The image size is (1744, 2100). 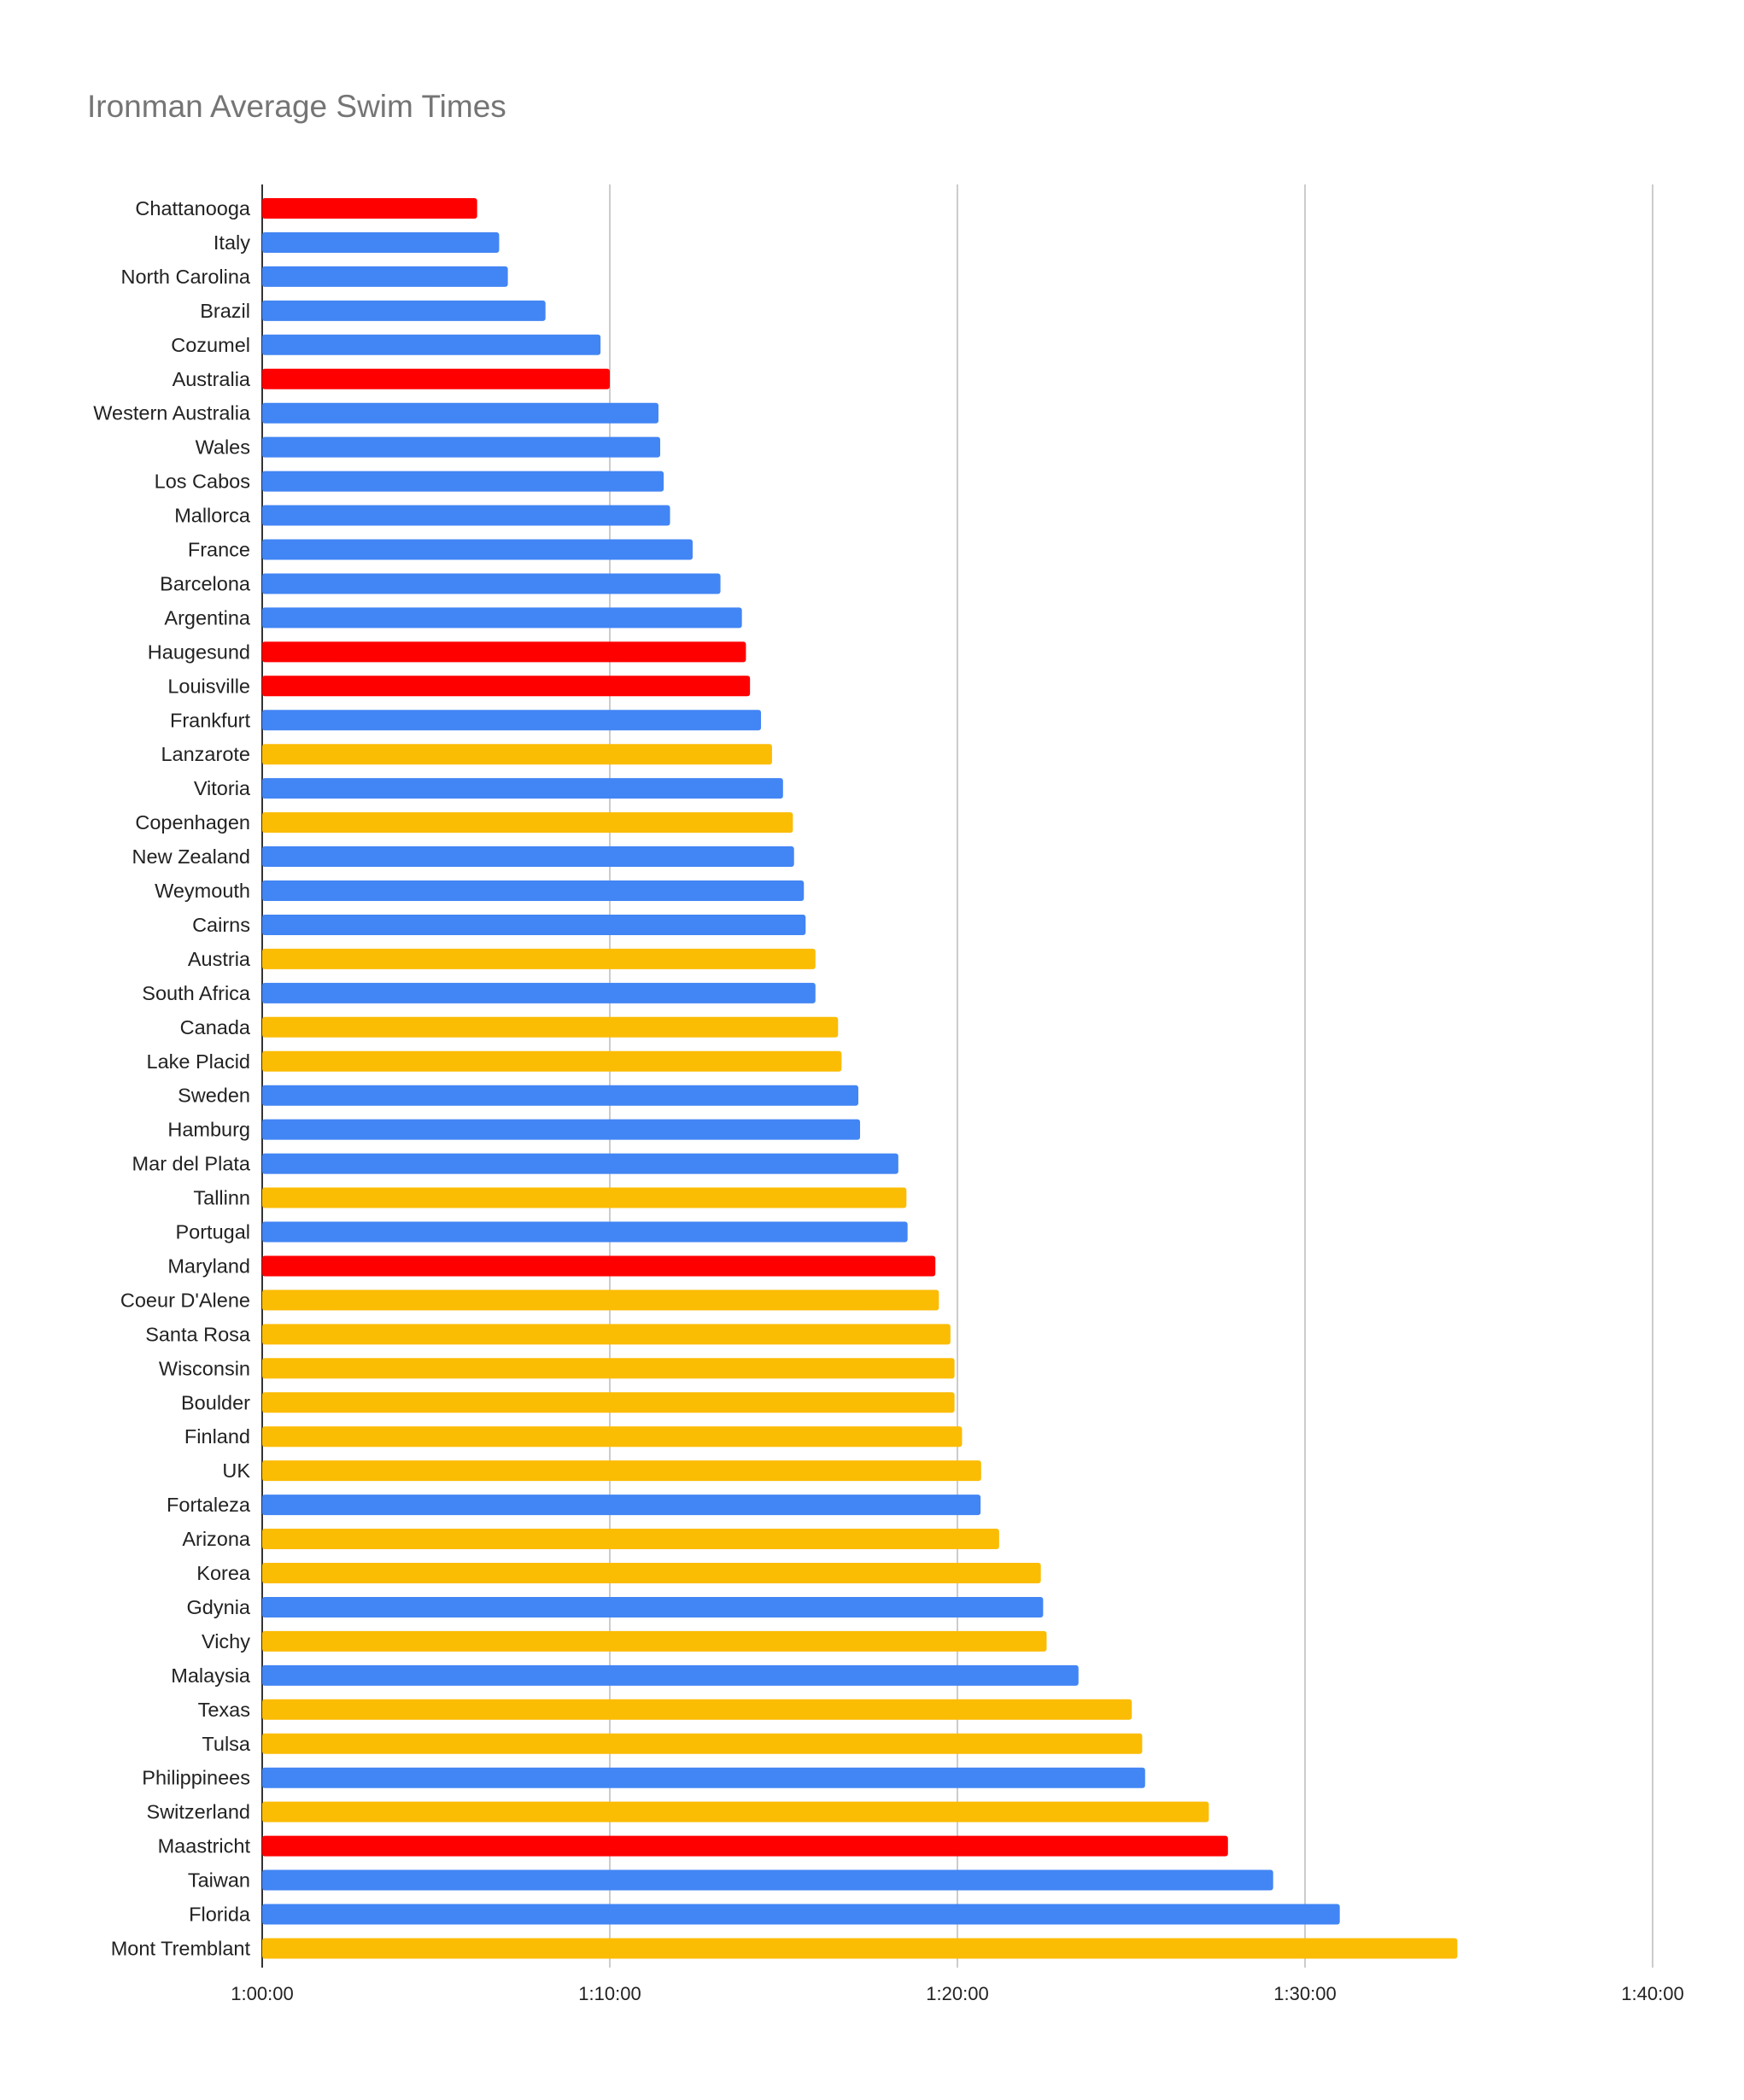 I want to click on category-label: Maastricht, so click(x=204, y=1846).